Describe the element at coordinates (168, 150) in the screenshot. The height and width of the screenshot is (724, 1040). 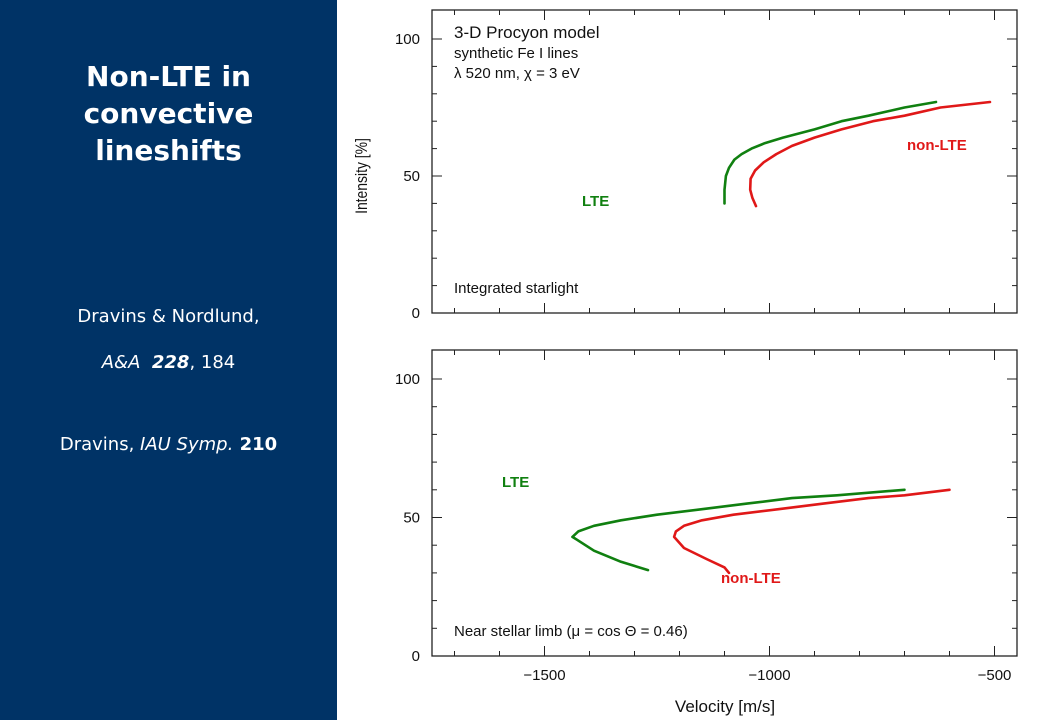
I see `title-line: lineshifts` at that location.